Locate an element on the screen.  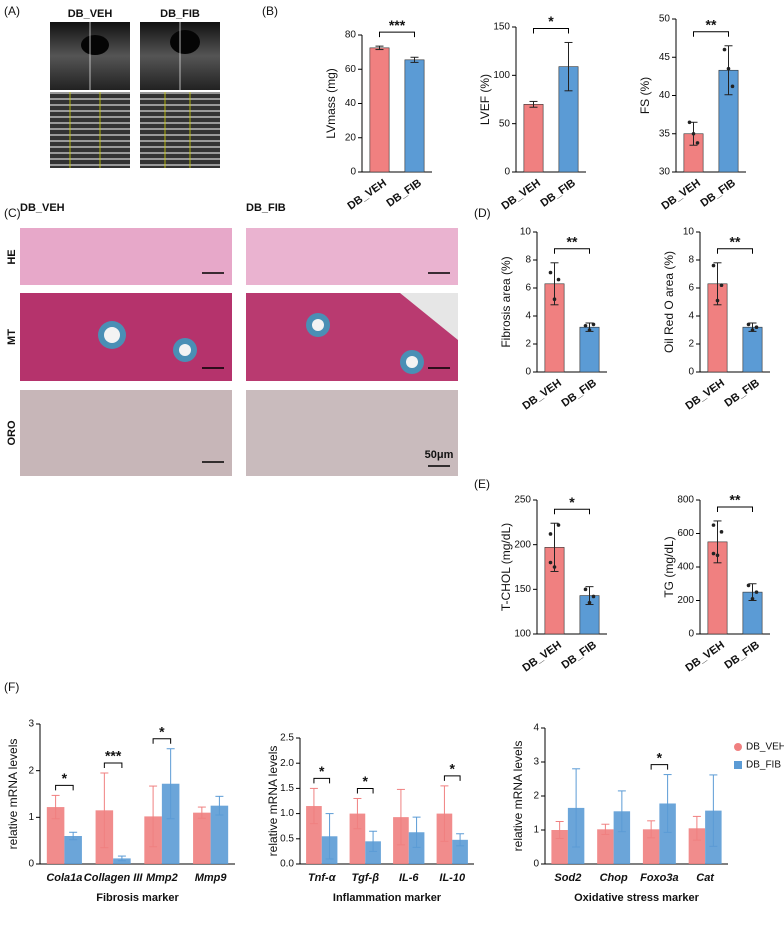
y-tick-label: 80 is located at coordinates (351, 35).